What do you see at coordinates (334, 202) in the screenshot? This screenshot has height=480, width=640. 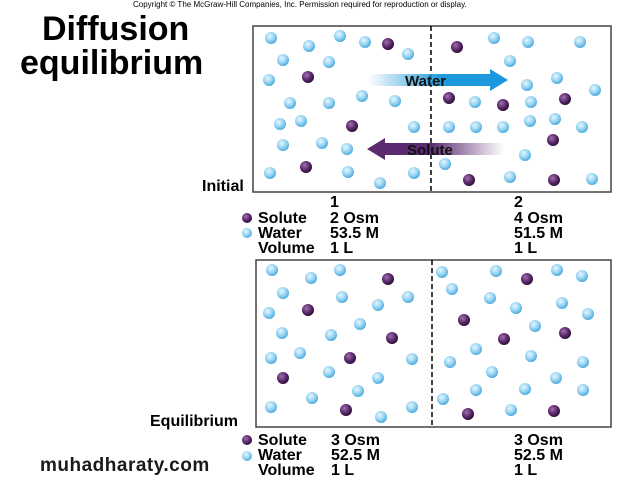 I see `compartment-1-number: 1` at bounding box center [334, 202].